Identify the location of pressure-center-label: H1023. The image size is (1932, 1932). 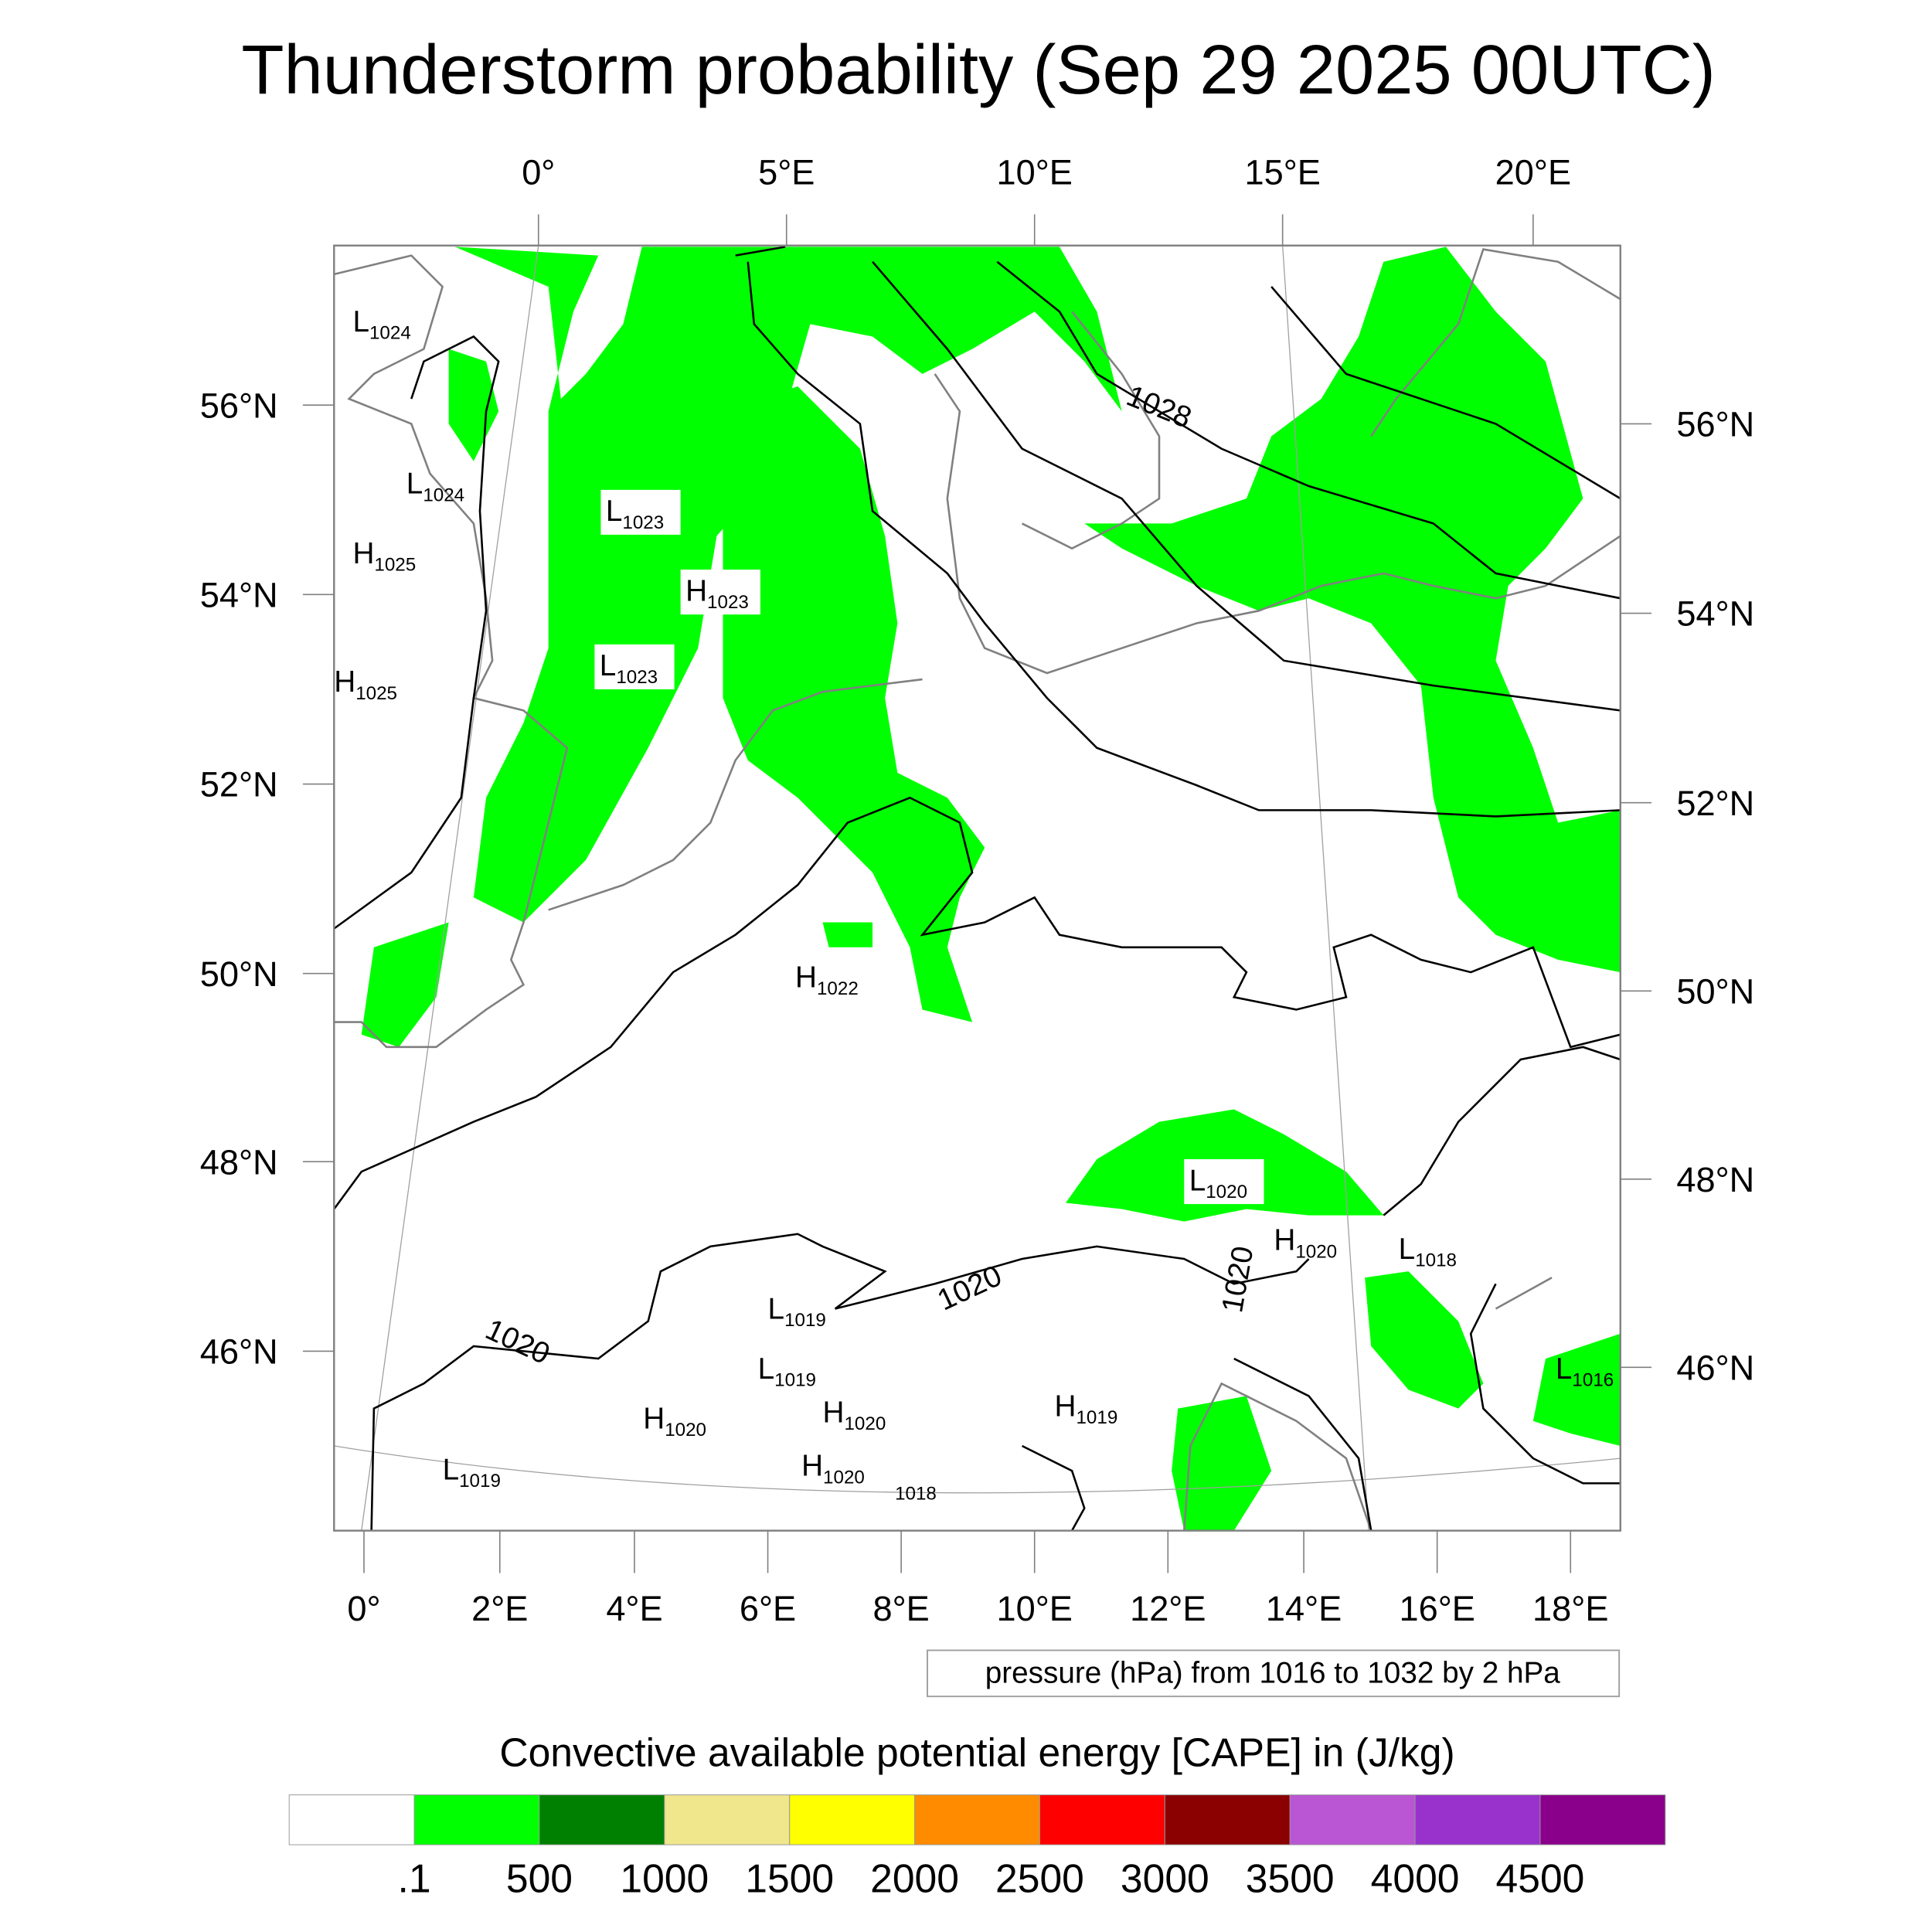
(717, 593).